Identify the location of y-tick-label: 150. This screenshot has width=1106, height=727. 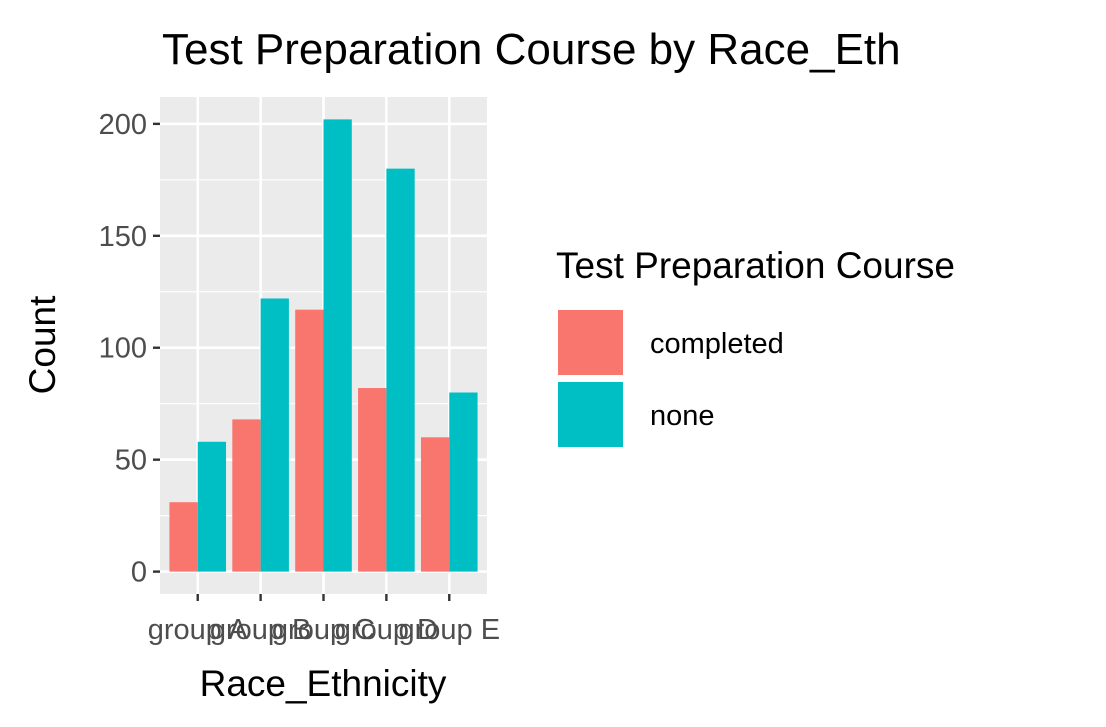
(123, 237).